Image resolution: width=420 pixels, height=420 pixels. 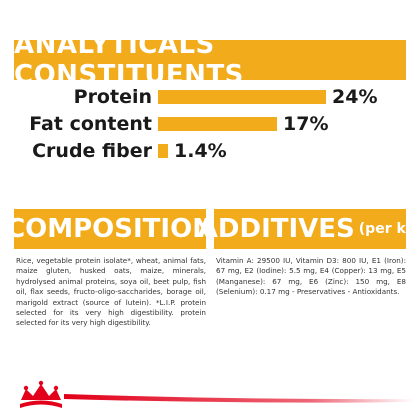 I want to click on composition-banner: COMPOSITION, so click(x=110, y=229).